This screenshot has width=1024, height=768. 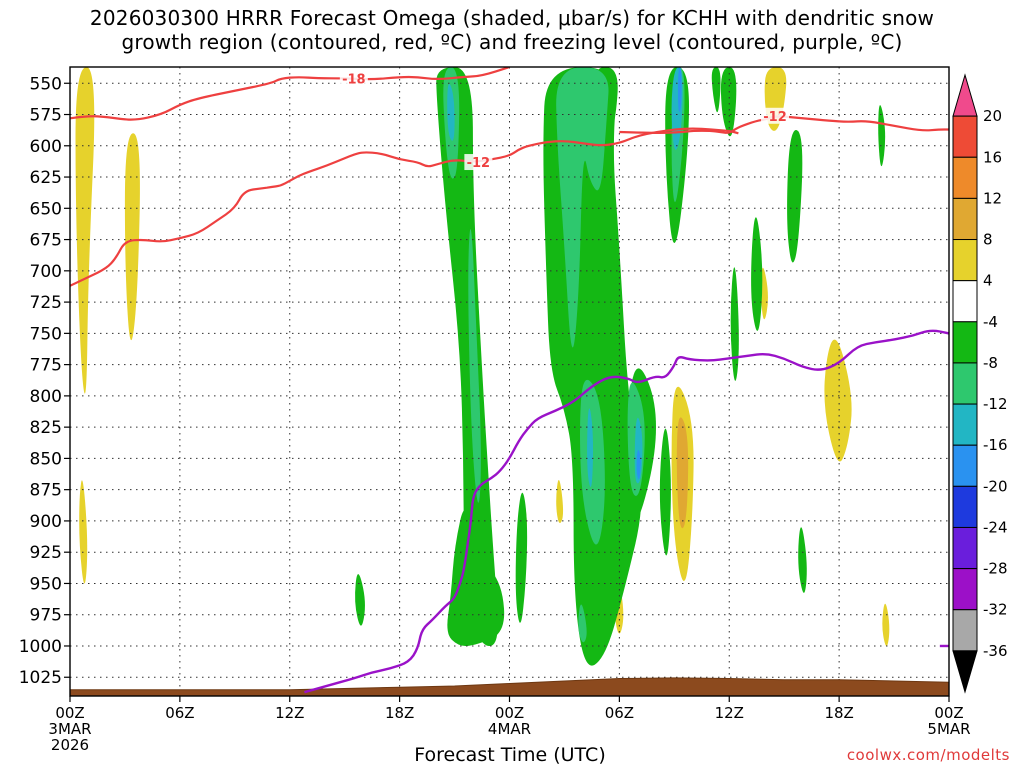 What do you see at coordinates (46, 428) in the screenshot?
I see `y-tick-label-825: 825` at bounding box center [46, 428].